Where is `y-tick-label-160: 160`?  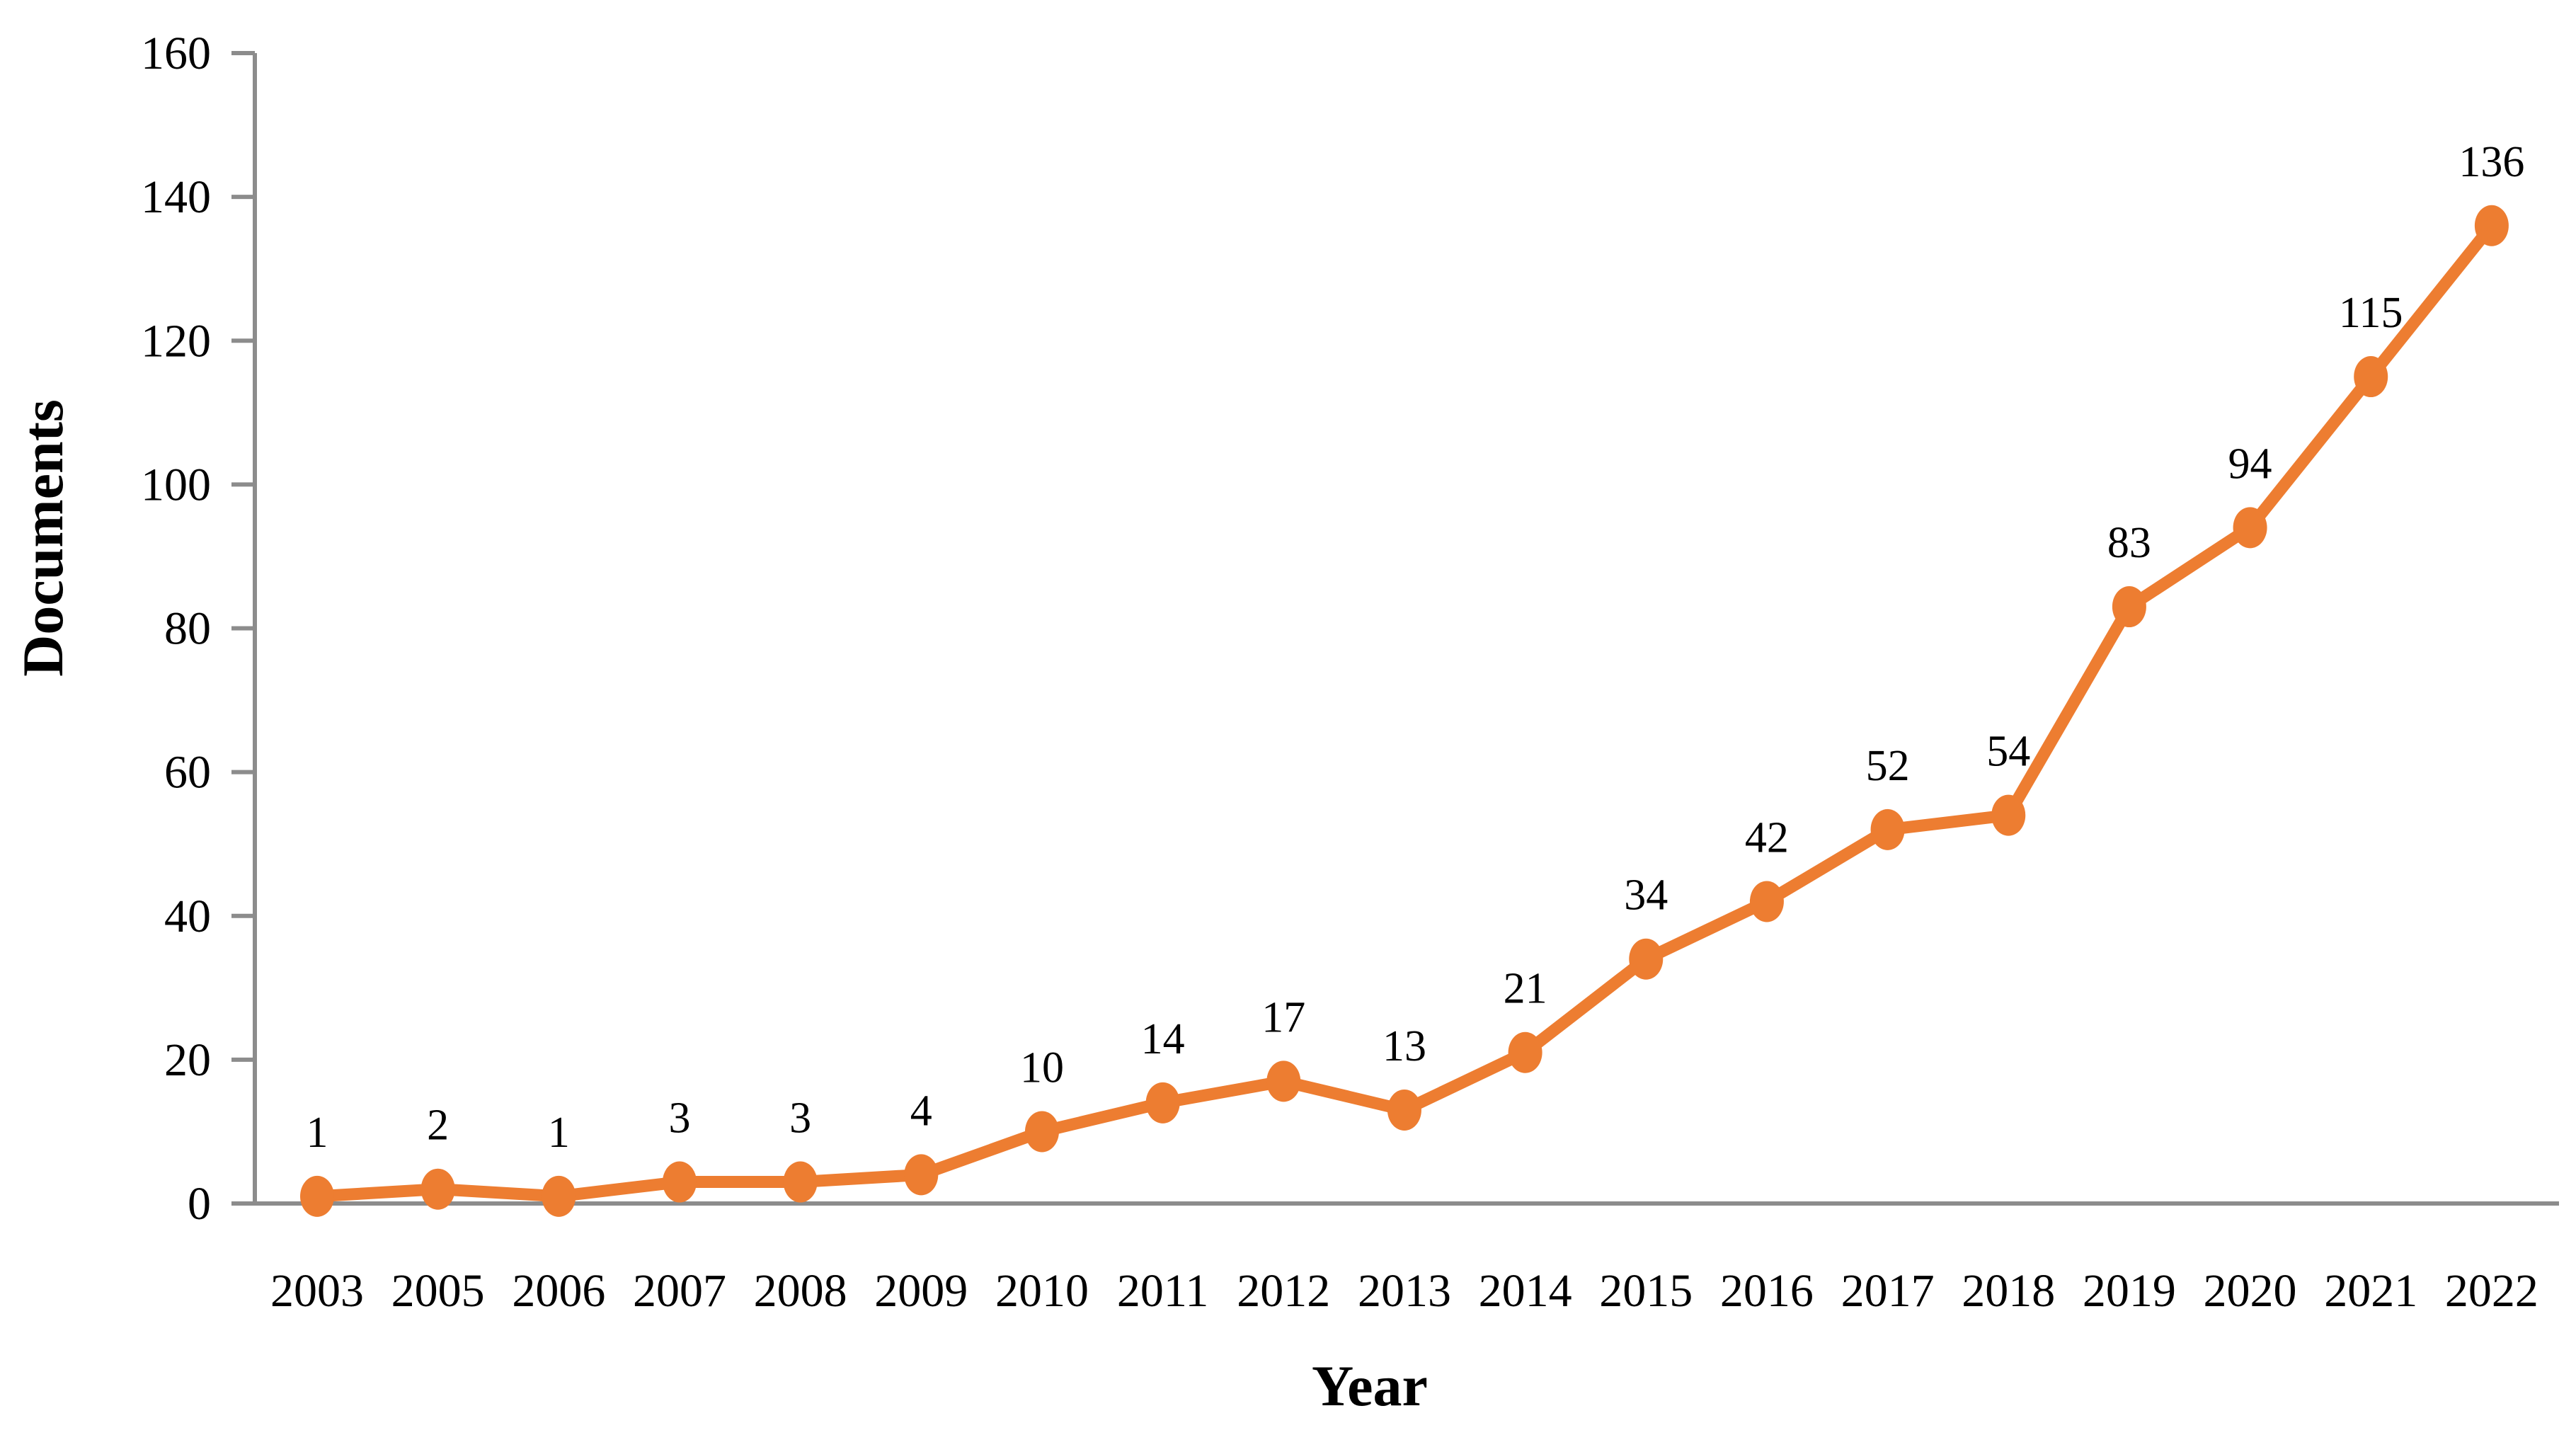 y-tick-label-160: 160 is located at coordinates (176, 53).